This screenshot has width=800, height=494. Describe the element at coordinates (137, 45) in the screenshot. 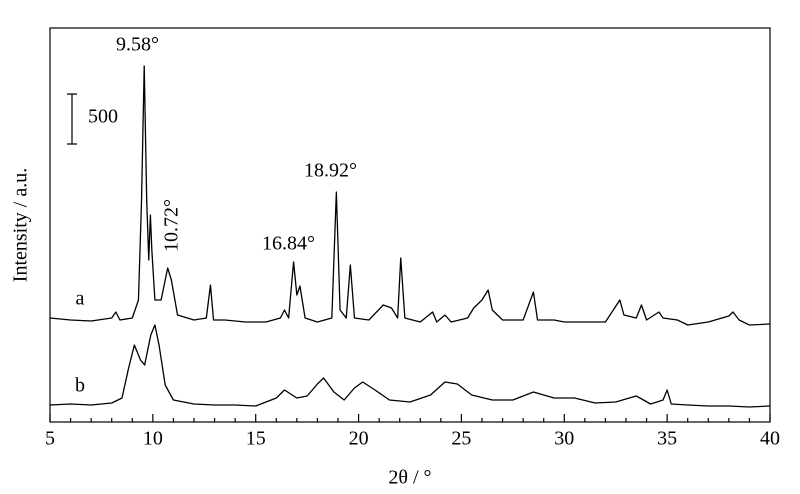

I see `peak-annotation: 9.58°` at that location.